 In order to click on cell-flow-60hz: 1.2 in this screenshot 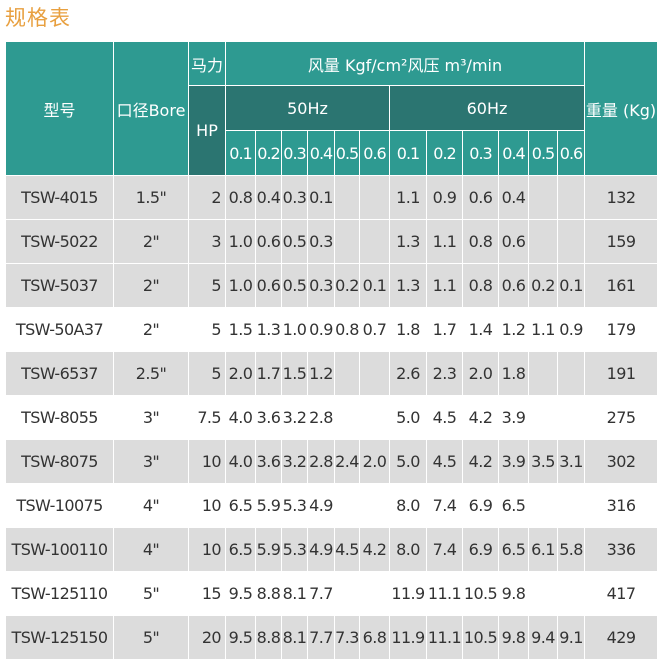, I will do `click(513, 329)`.